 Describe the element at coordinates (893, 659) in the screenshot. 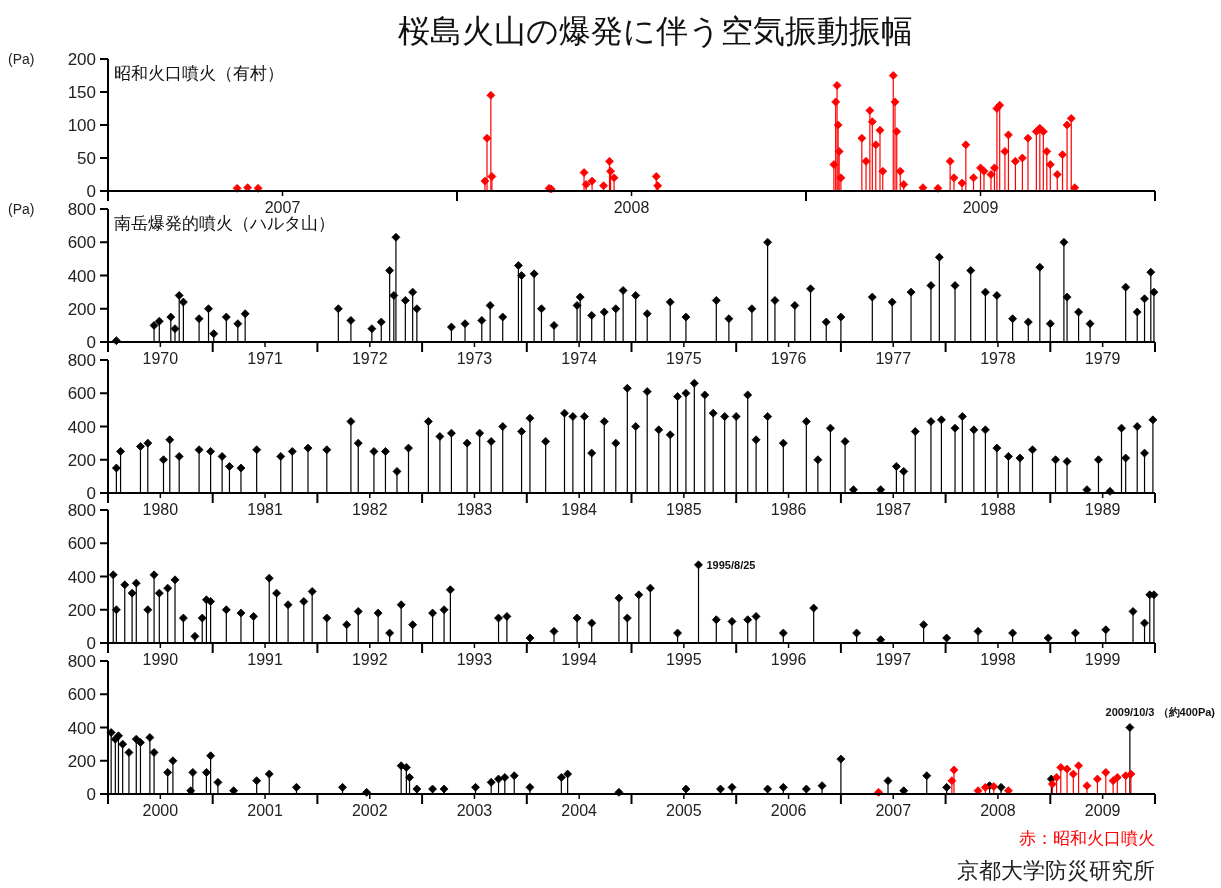

I see `x-tick-label: 1997` at that location.